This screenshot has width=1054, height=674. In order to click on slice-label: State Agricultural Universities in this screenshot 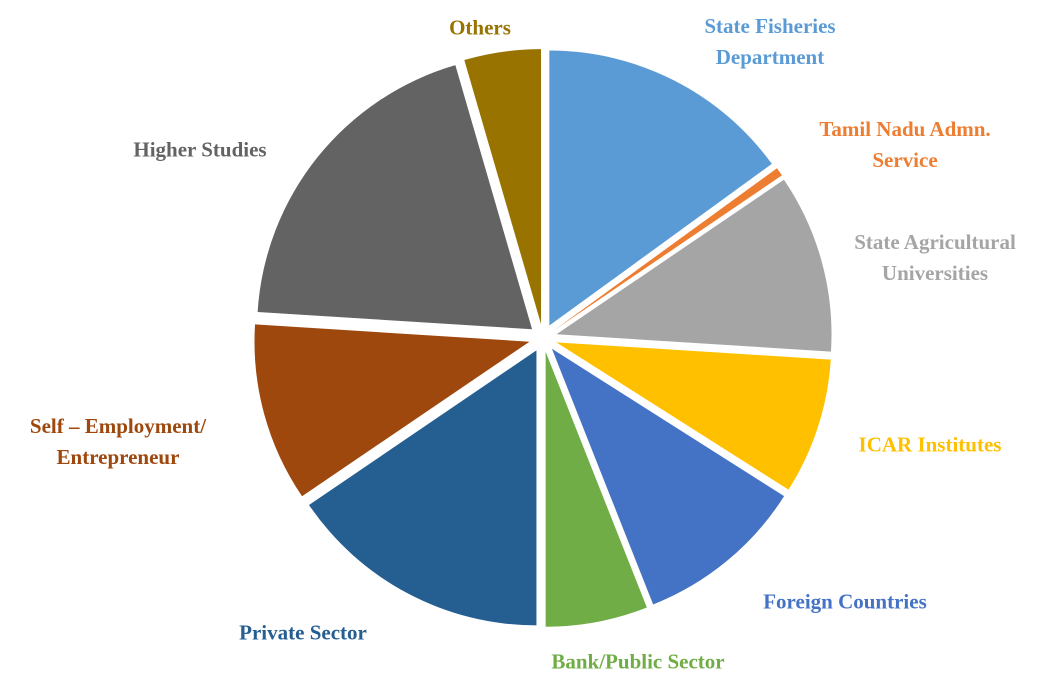, I will do `click(935, 257)`.